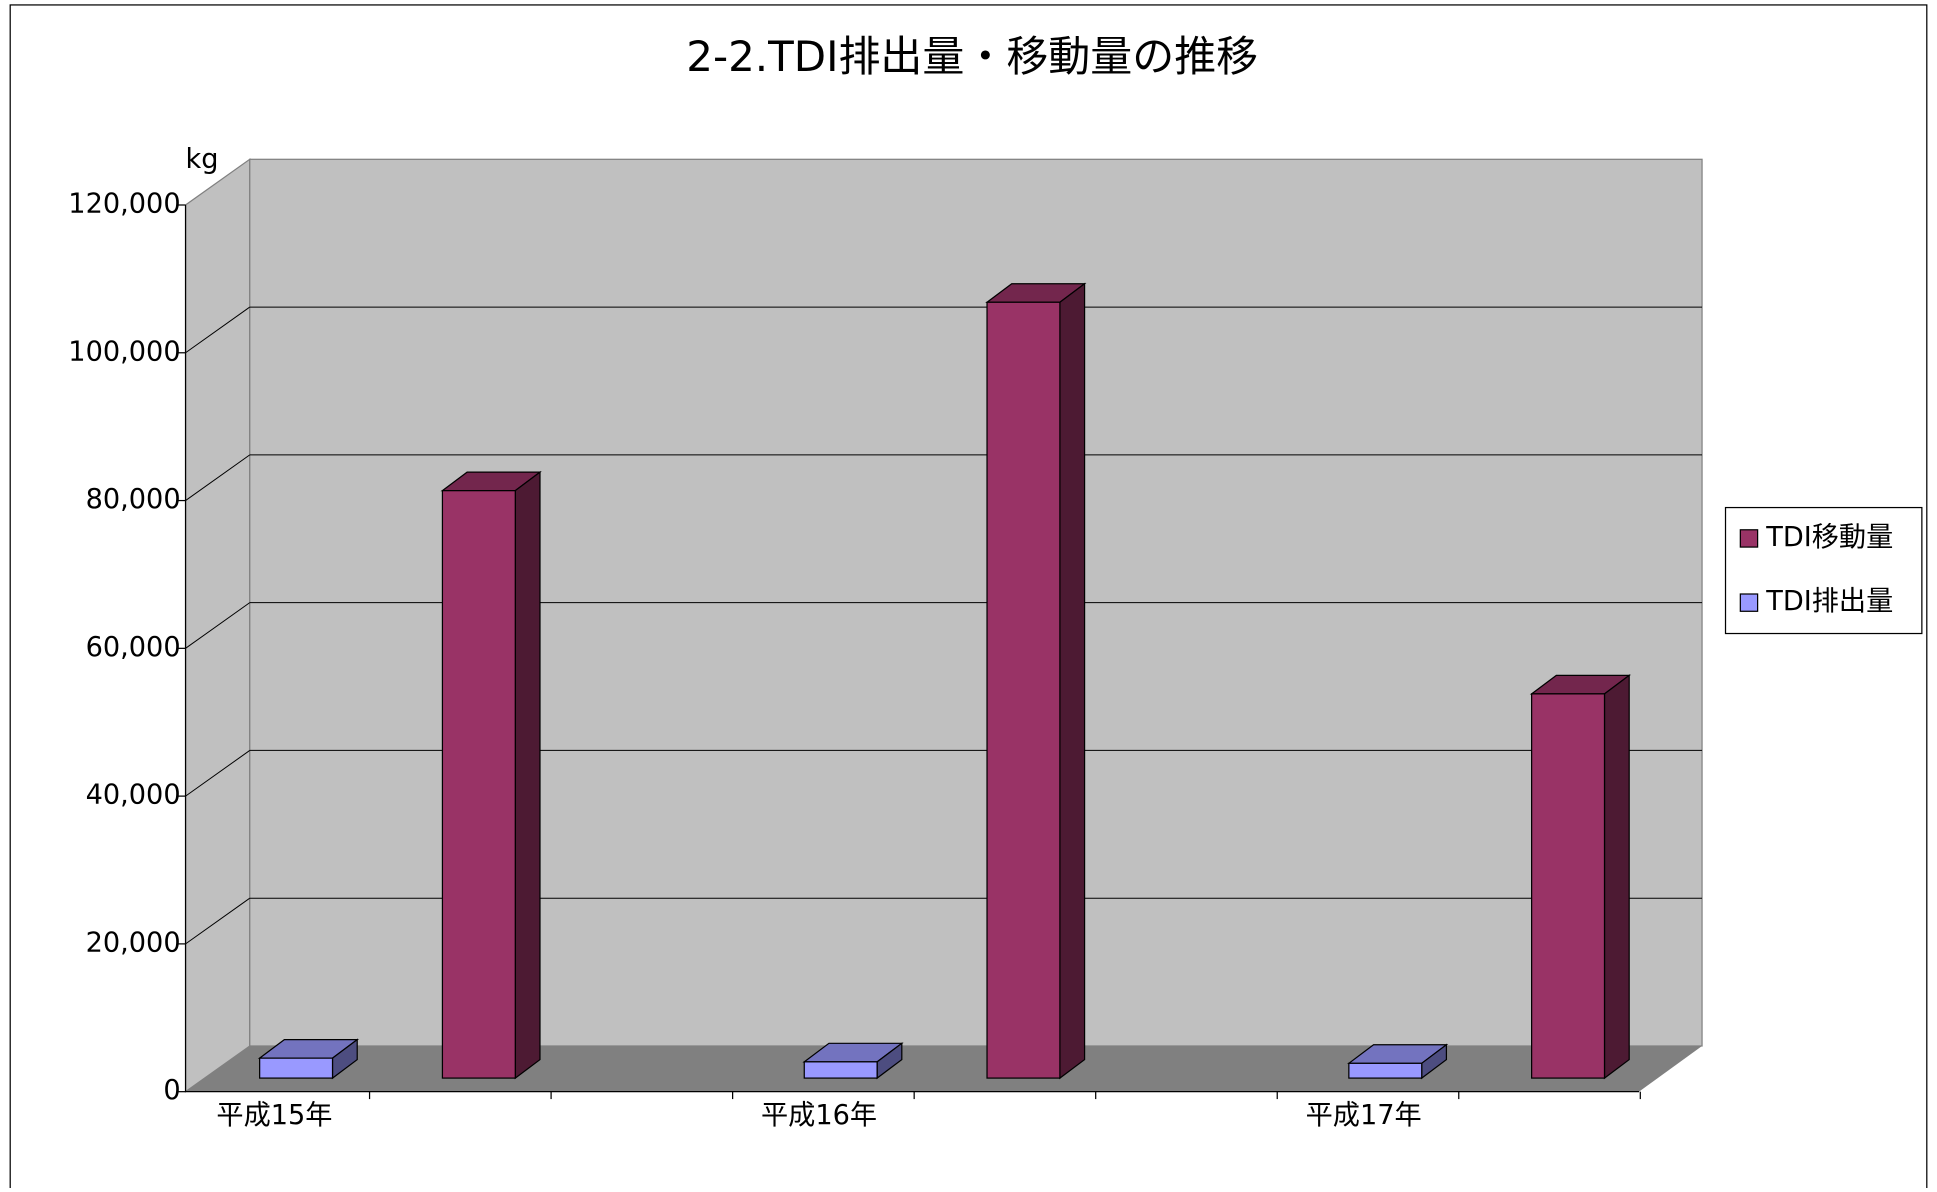 Image resolution: width=1937 pixels, height=1192 pixels. I want to click on y-tick-label: 60,000, so click(133, 647).